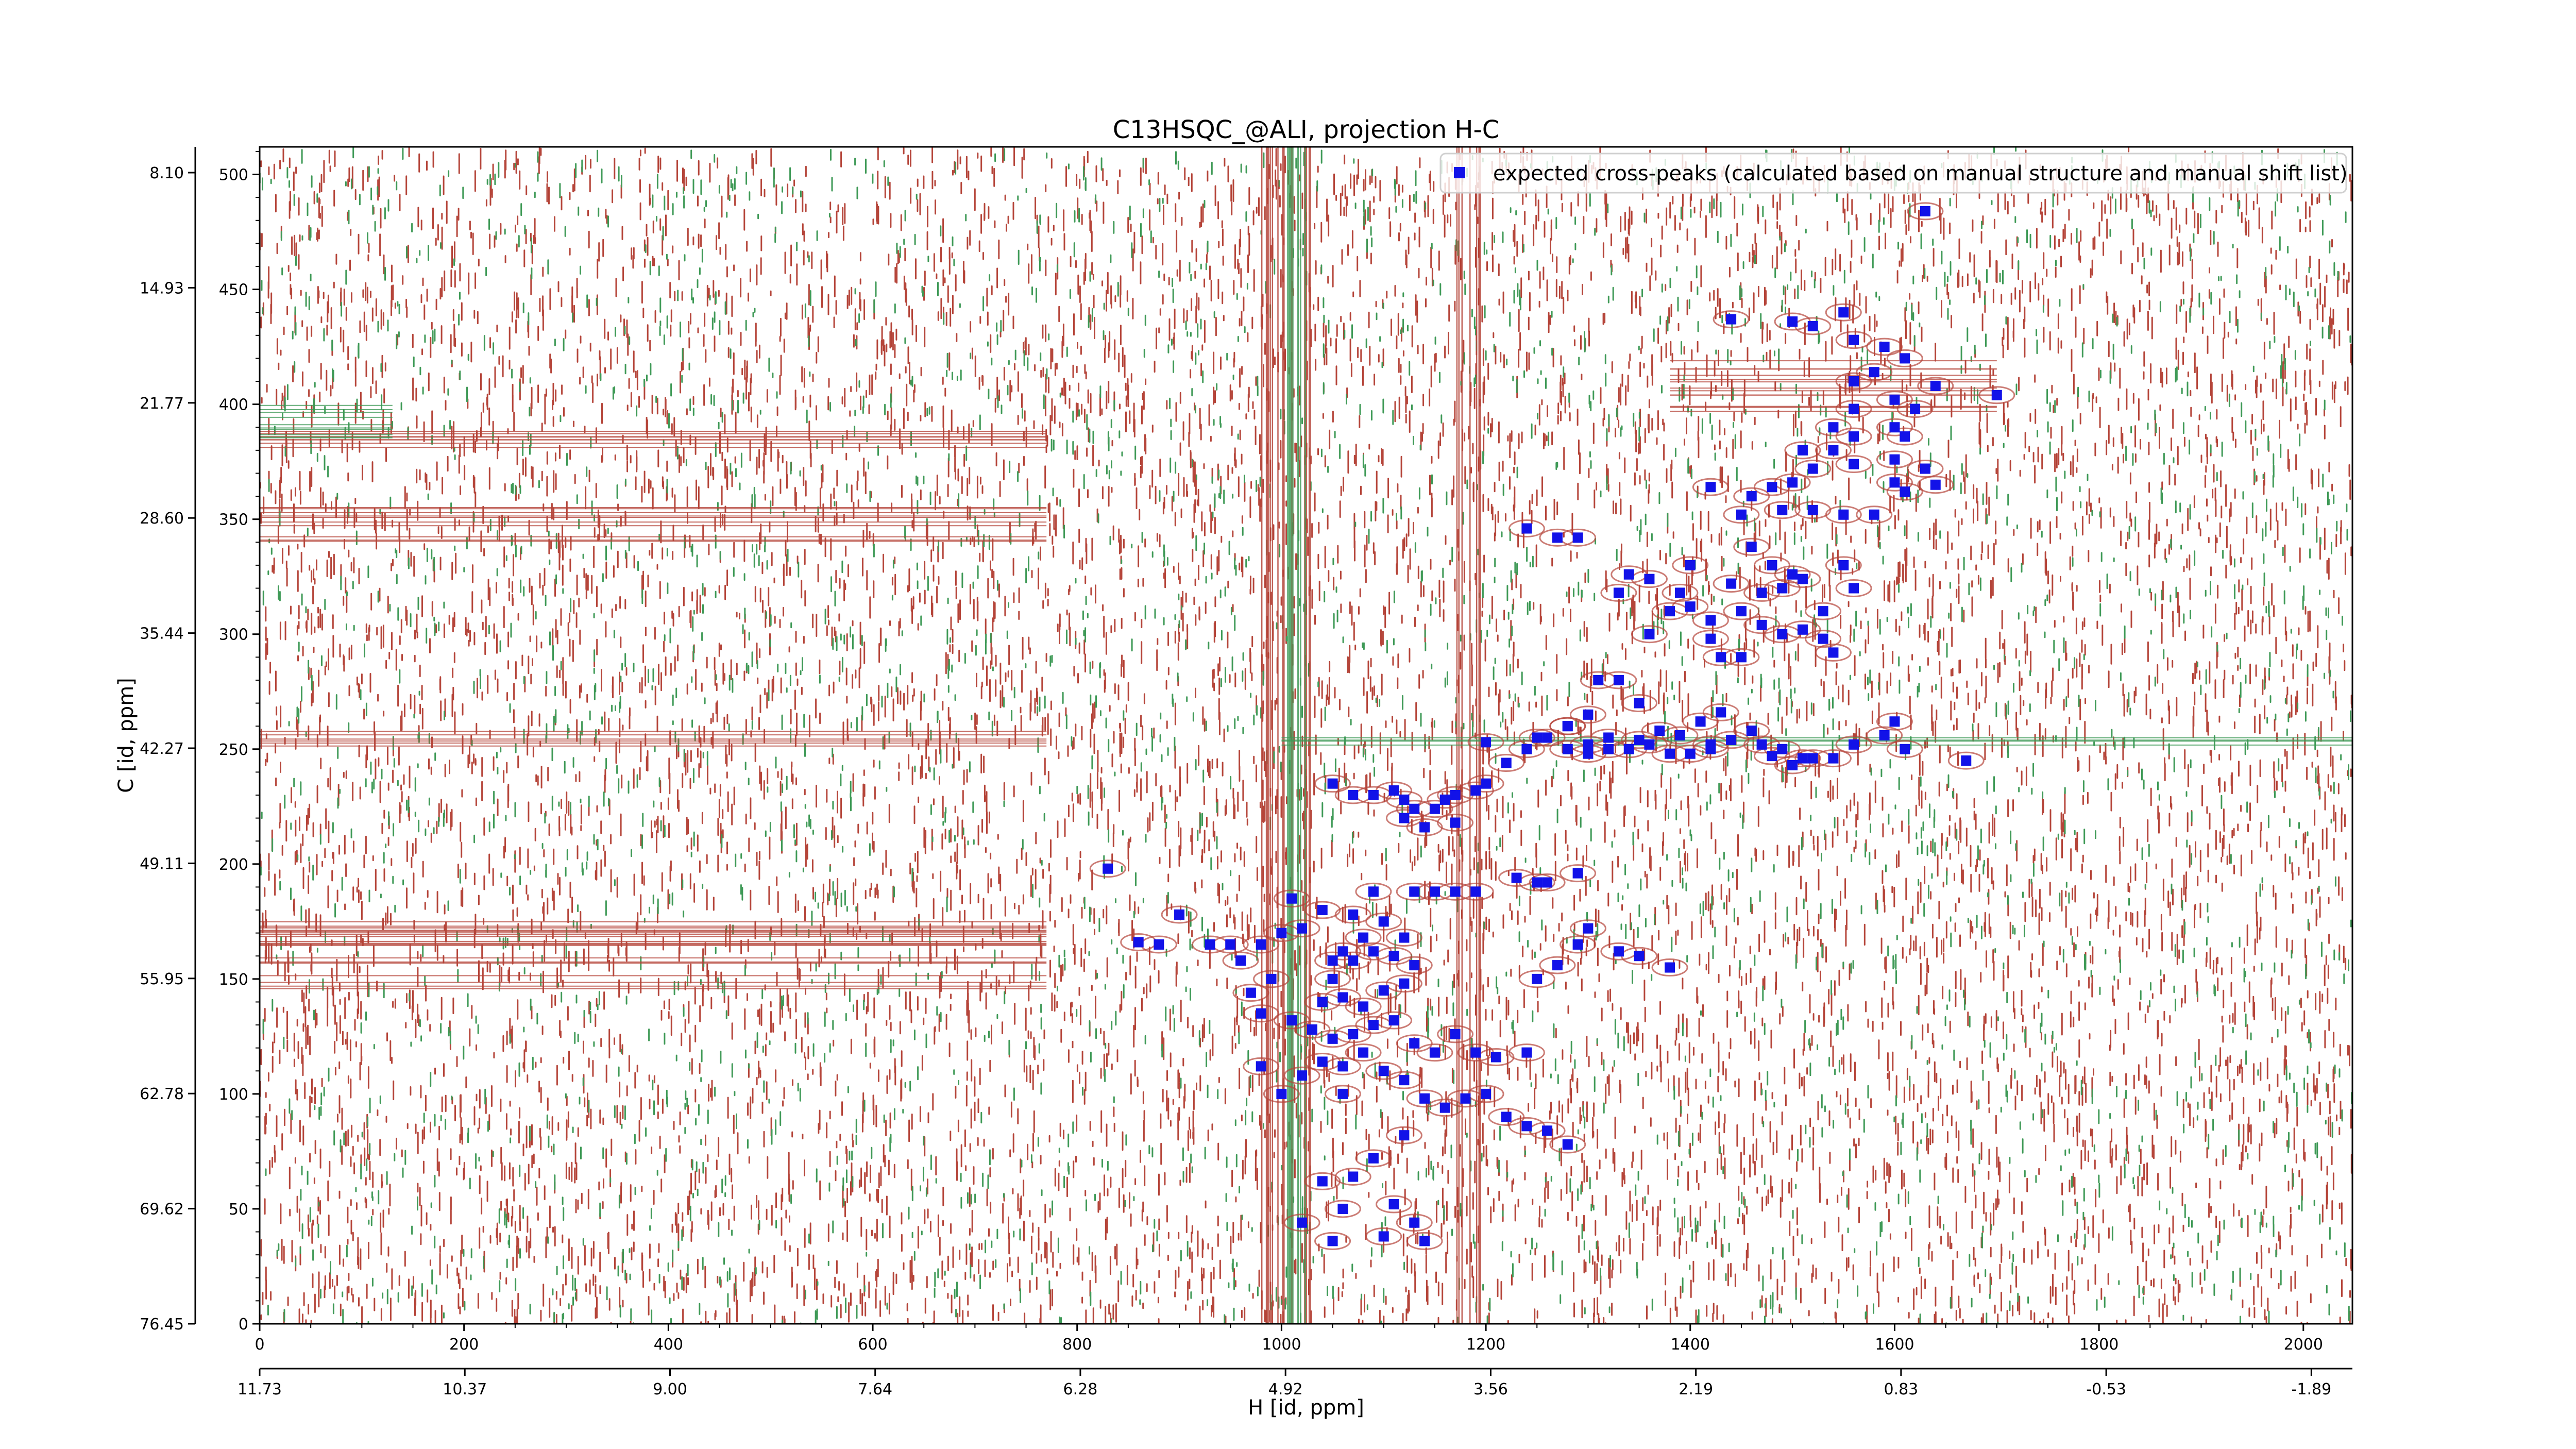  I want to click on y-tick-label: 0, so click(244, 1325).